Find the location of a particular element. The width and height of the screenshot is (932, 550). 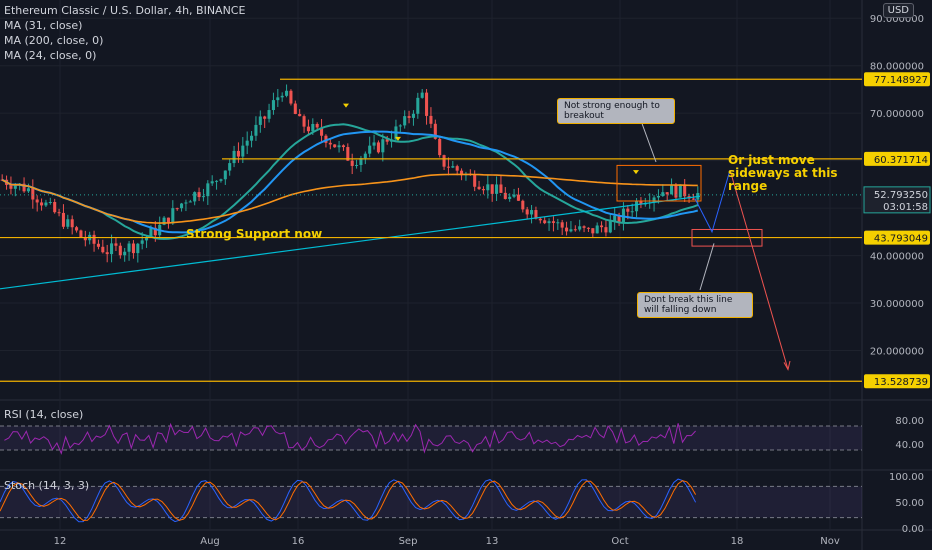

callout-support-line: Dont break this line will falling down is located at coordinates (695, 305).